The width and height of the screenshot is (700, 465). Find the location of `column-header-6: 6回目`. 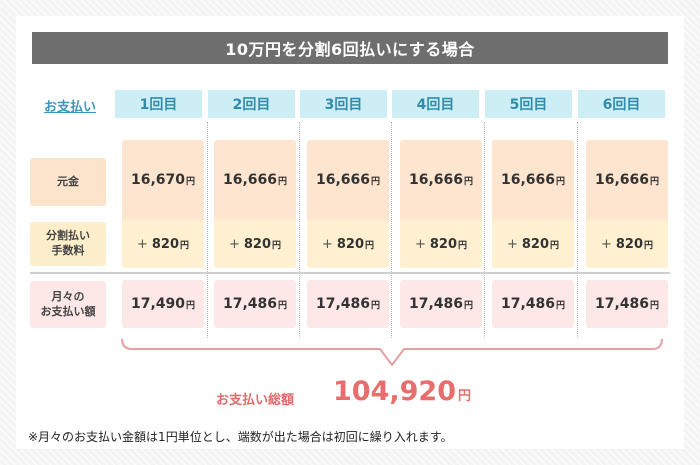

column-header-6: 6回目 is located at coordinates (621, 104).